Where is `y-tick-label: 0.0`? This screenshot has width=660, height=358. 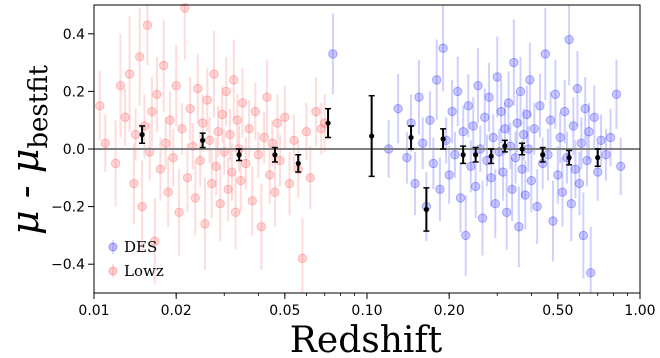 y-tick-label: 0.0 is located at coordinates (74, 150).